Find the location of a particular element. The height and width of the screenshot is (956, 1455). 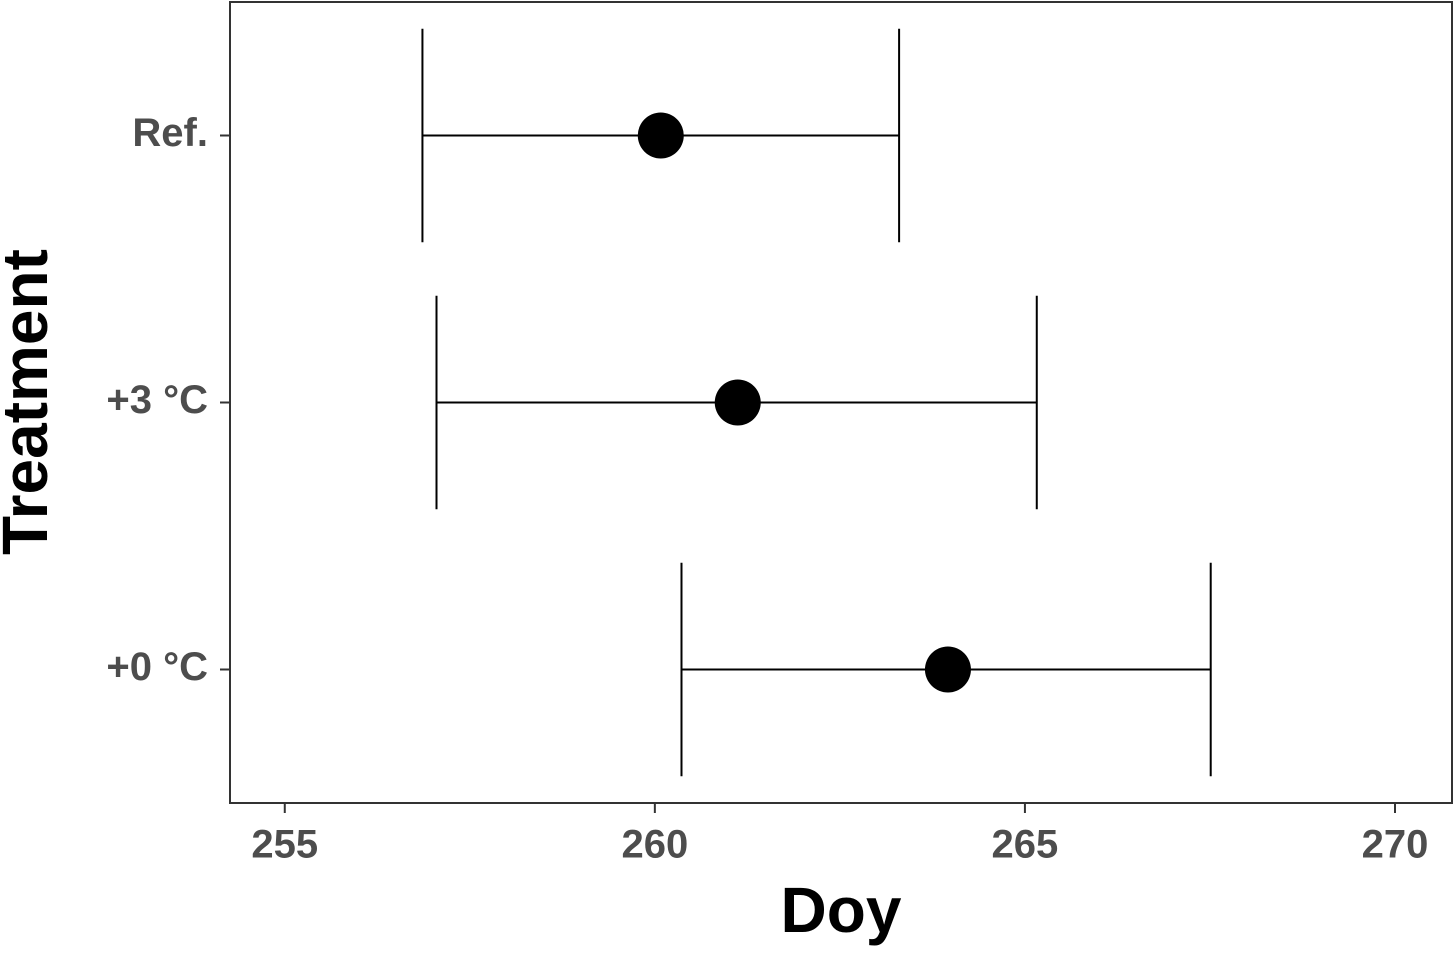

y-tick-label: Ref. is located at coordinates (170, 133).